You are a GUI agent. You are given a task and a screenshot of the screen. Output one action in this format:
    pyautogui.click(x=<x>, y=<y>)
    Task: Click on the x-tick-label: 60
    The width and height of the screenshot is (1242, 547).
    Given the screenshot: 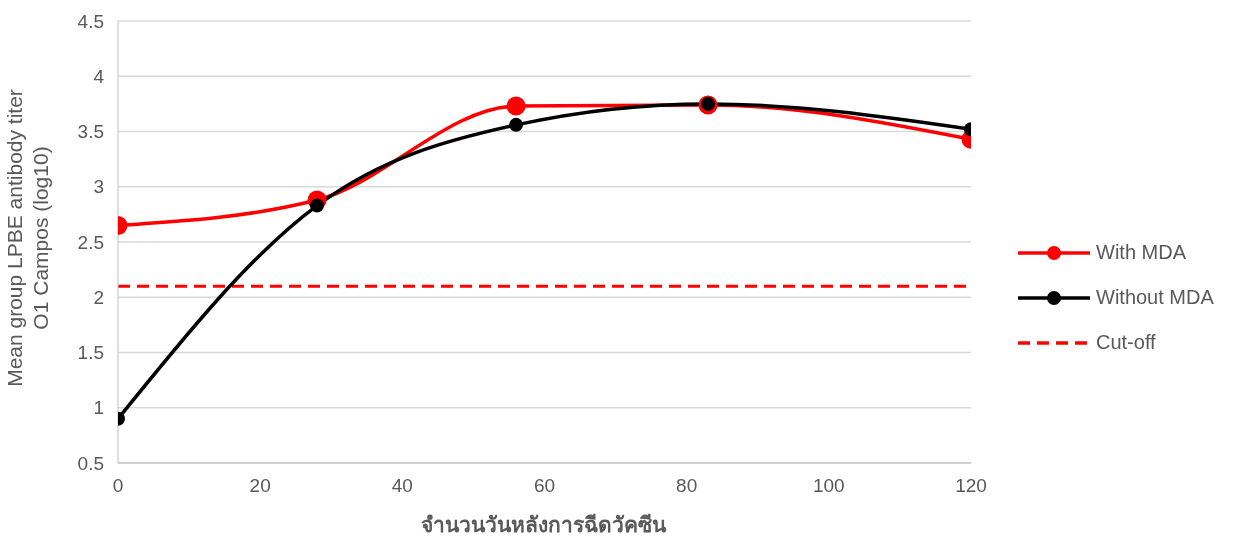 What is the action you would take?
    pyautogui.click(x=544, y=486)
    